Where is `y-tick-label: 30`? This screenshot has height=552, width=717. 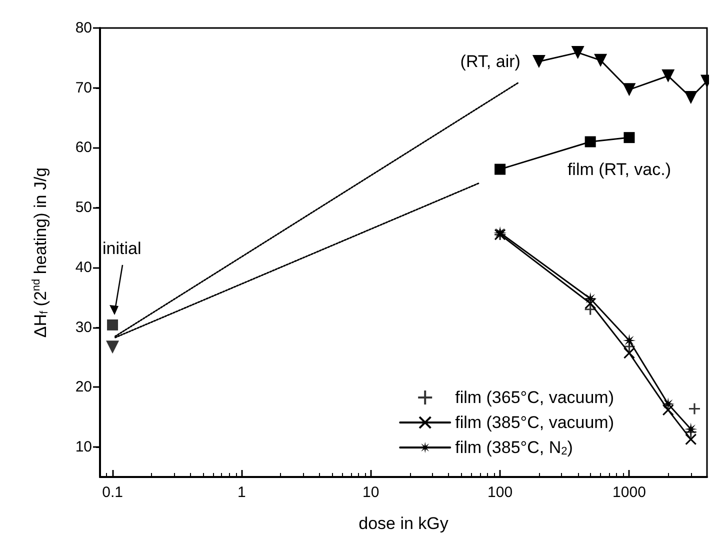
y-tick-label: 30 is located at coordinates (83, 327).